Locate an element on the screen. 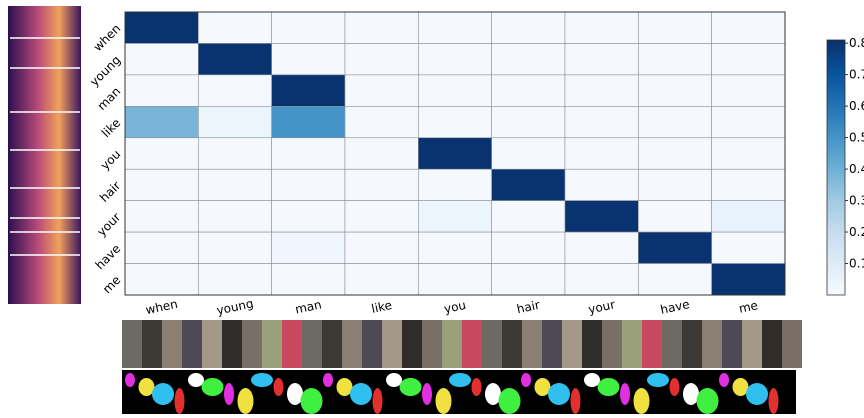 This screenshot has height=418, width=864. colorbar-tick-label: 0.6 is located at coordinates (856, 106).